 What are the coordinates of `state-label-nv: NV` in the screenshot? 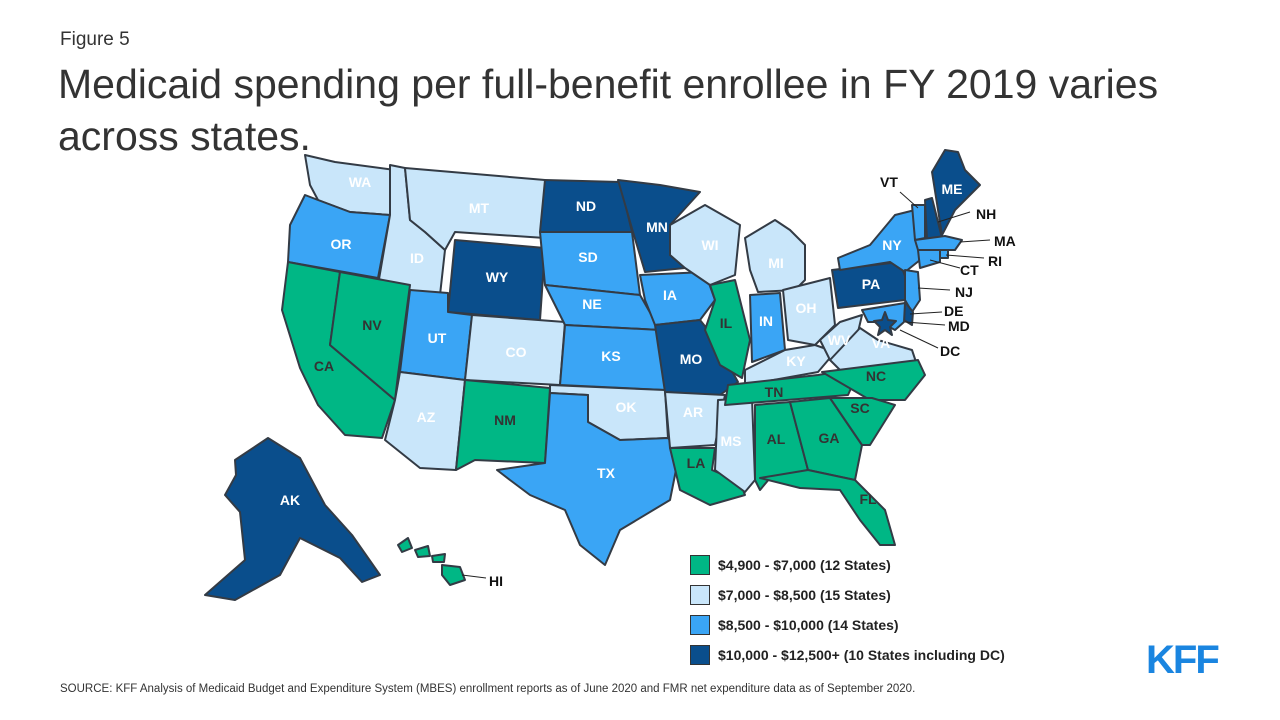 It's located at (372, 325).